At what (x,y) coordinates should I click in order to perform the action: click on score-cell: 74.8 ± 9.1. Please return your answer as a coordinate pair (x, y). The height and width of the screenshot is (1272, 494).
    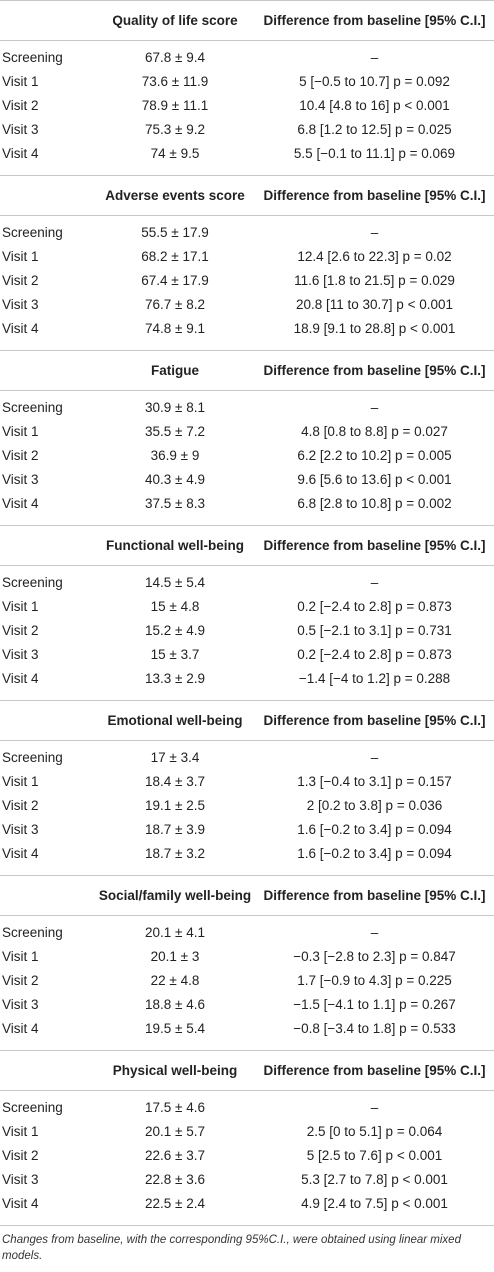
    Looking at the image, I should click on (175, 328).